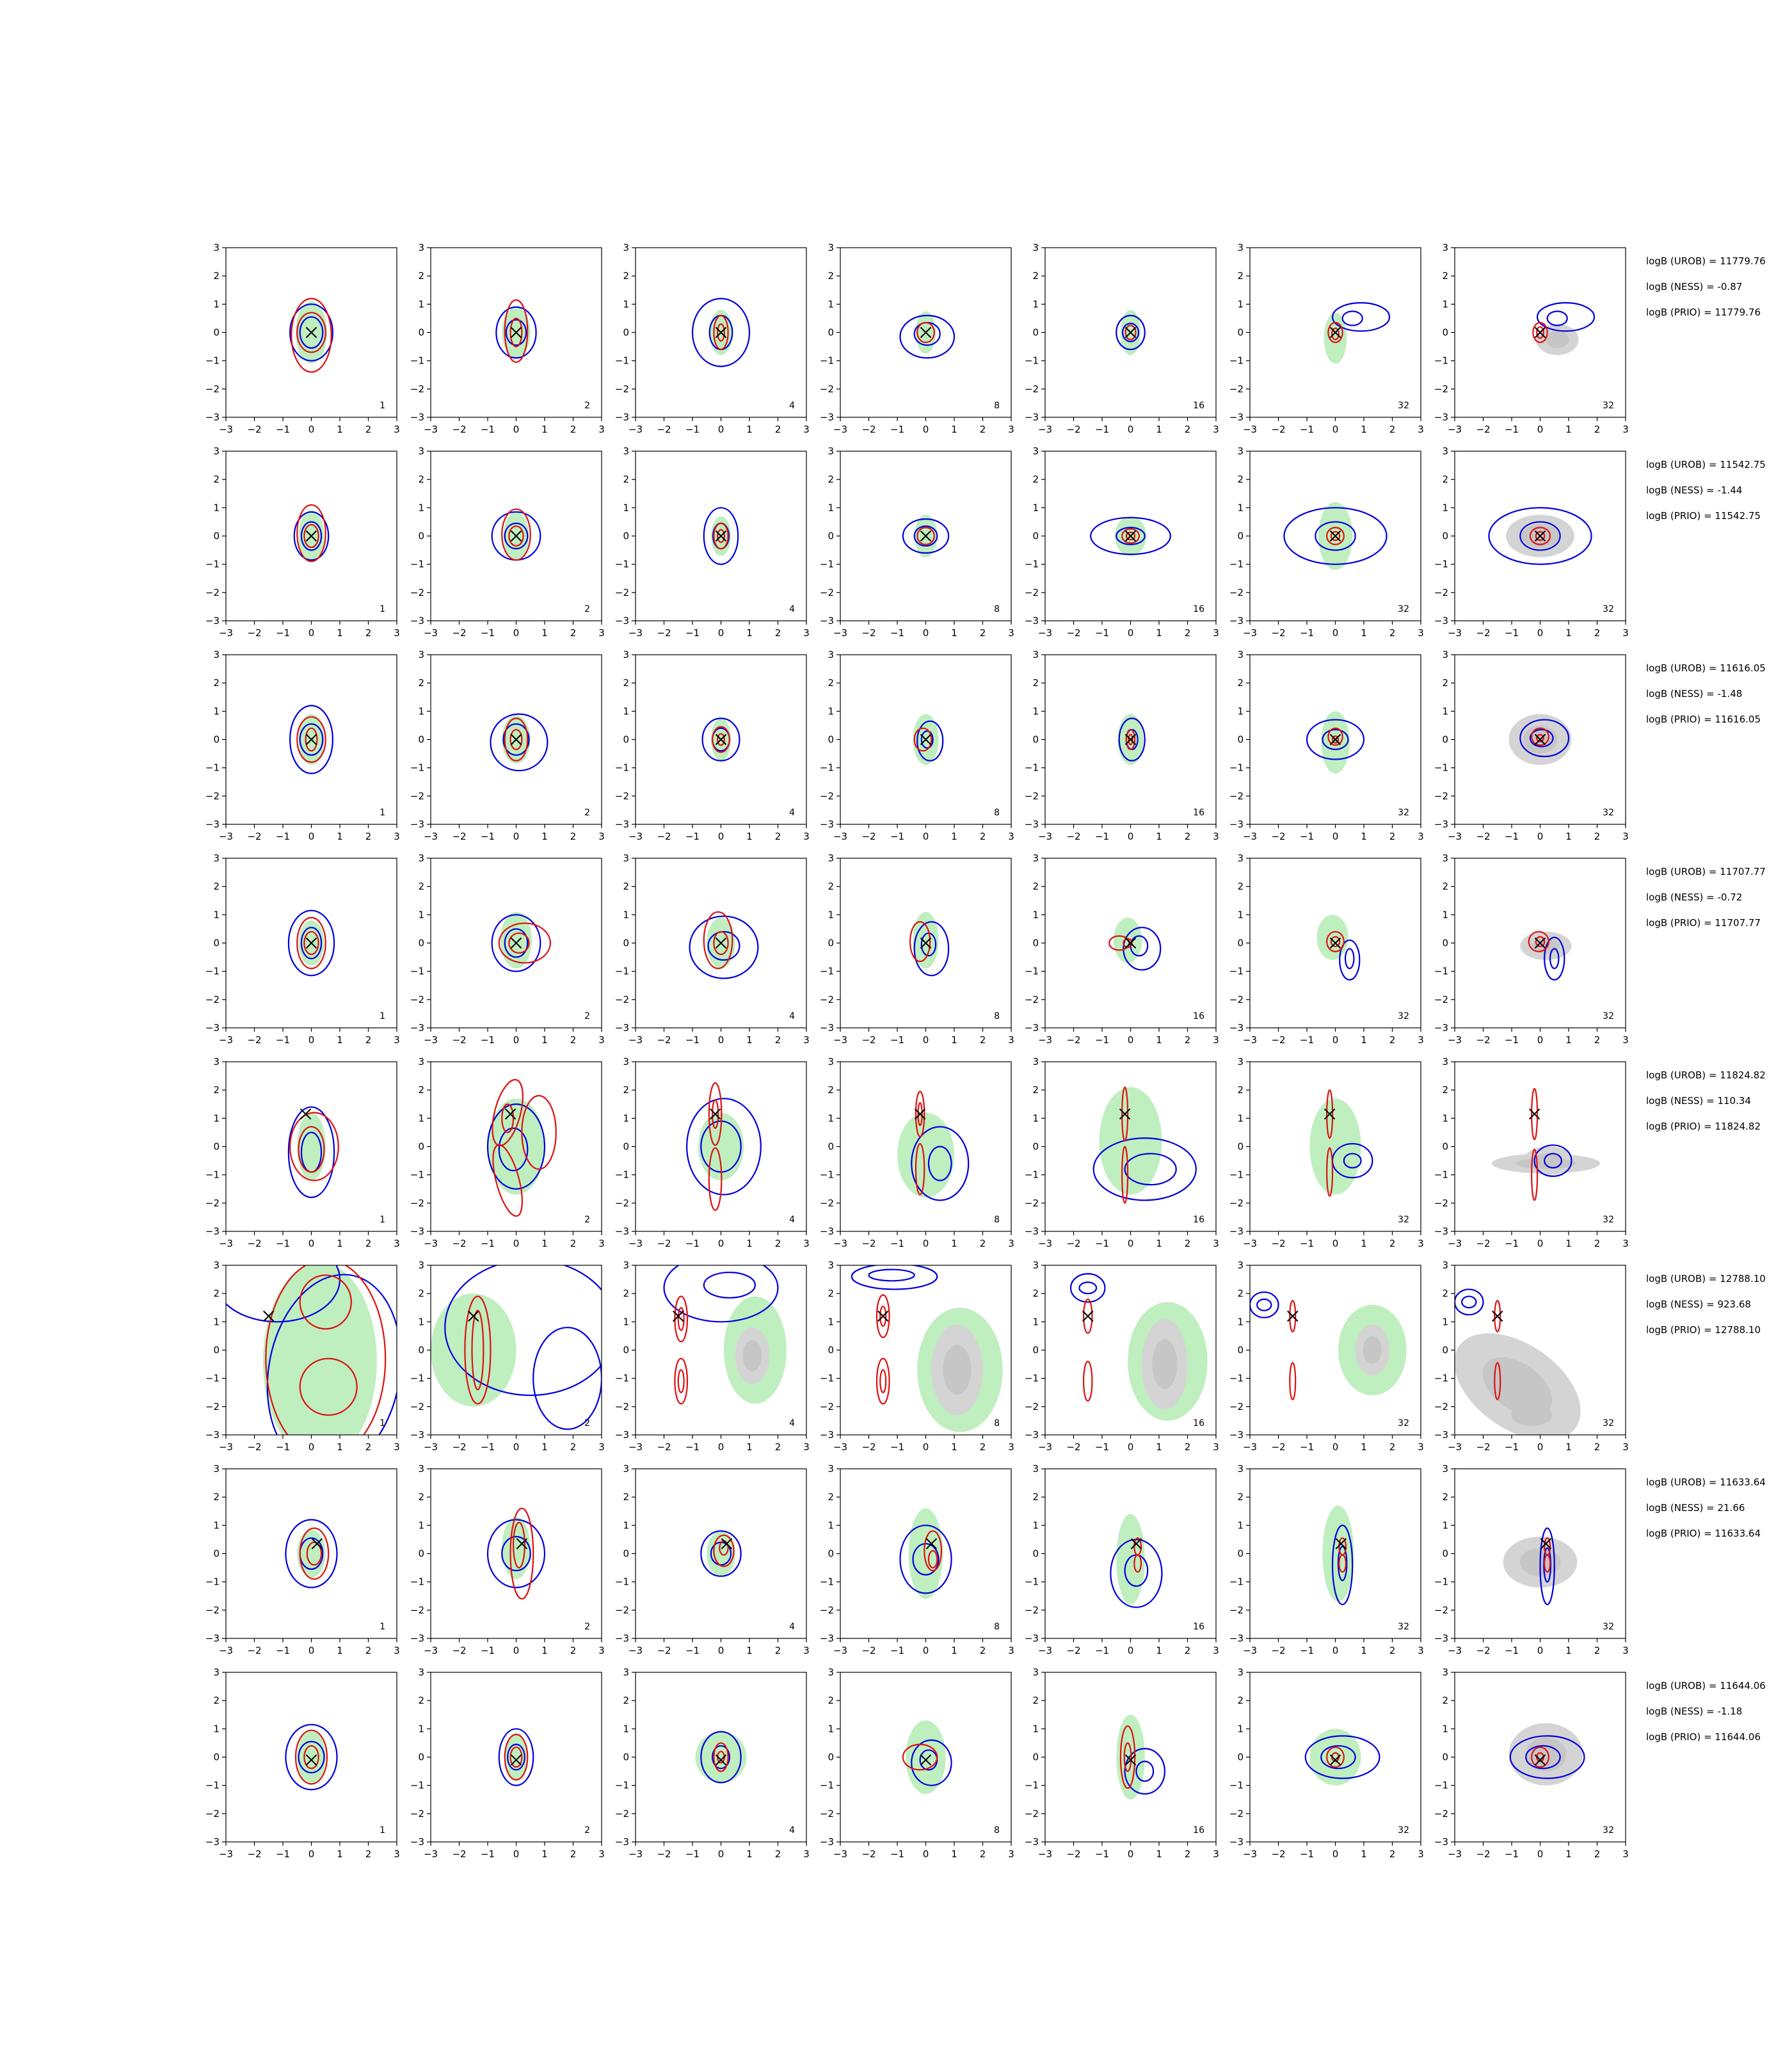  What do you see at coordinates (302, 745) in the screenshot?
I see `panel-r3-c1: −3−3 −2 −2 −1 −1 0 0 1 1 2 2 3 3 1` at bounding box center [302, 745].